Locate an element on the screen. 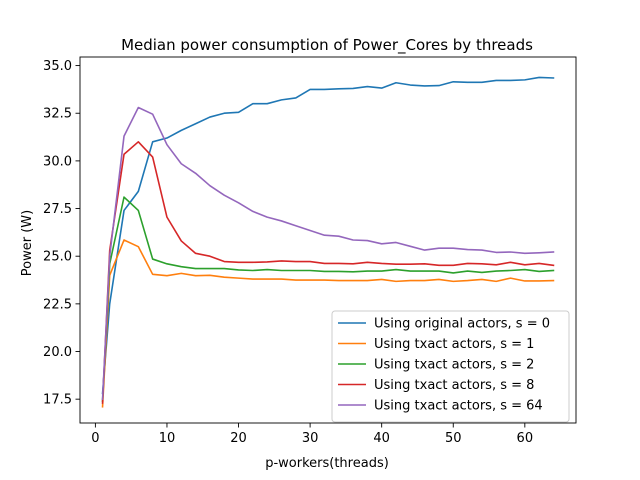 This screenshot has height=480, width=640. x-tick-label: 0 is located at coordinates (95, 438).